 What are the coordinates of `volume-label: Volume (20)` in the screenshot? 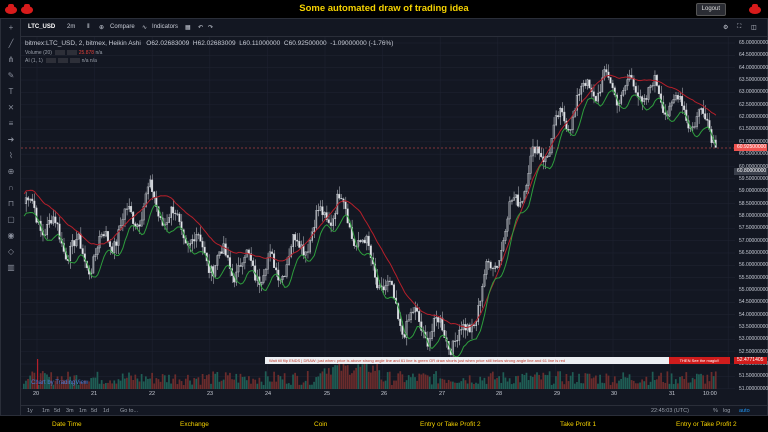 It's located at (38, 53).